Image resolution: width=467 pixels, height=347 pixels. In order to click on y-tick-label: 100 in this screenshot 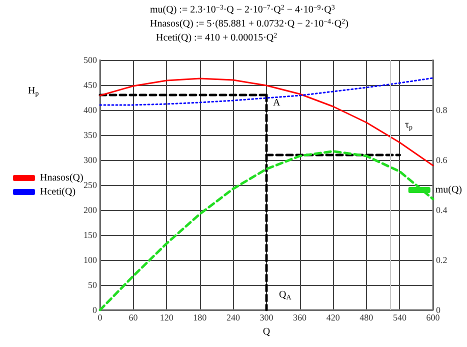, I will do `click(91, 260)`.